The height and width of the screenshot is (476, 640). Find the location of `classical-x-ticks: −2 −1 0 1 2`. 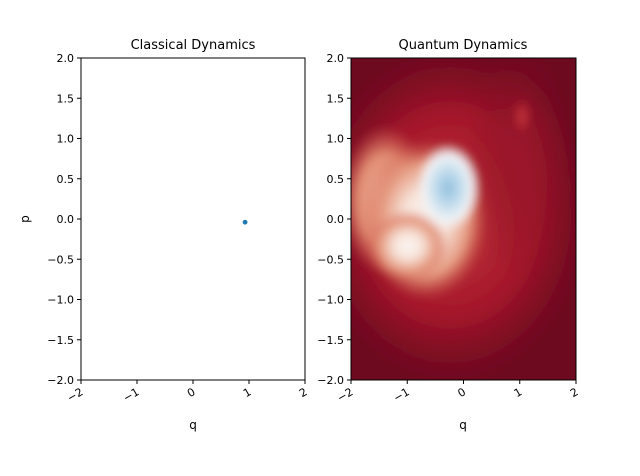

classical-x-ticks: −2 −1 0 1 2 is located at coordinates (187, 392).